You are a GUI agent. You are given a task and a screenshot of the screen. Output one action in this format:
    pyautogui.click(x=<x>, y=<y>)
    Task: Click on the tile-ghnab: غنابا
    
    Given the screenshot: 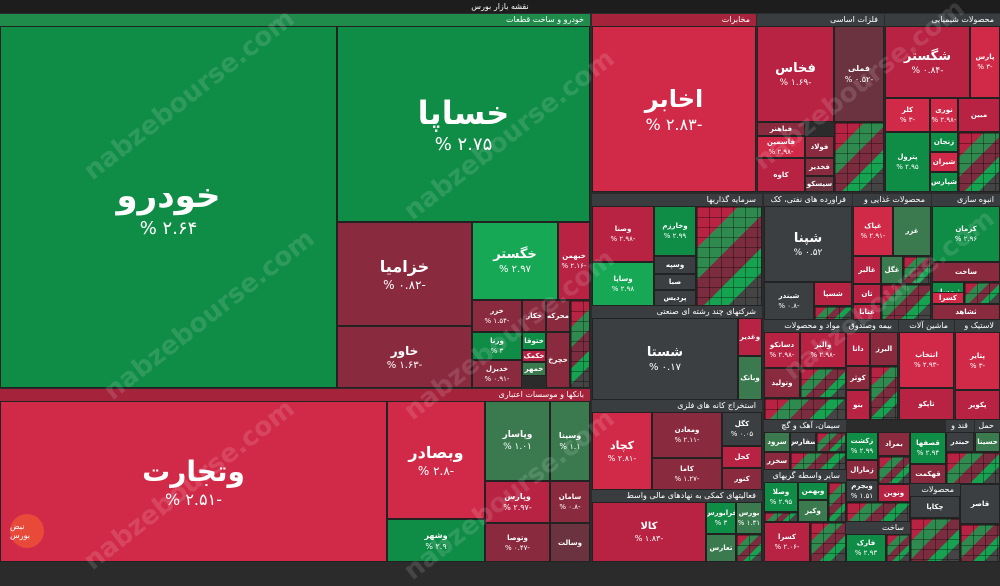 What is the action you would take?
    pyautogui.click(x=867, y=312)
    